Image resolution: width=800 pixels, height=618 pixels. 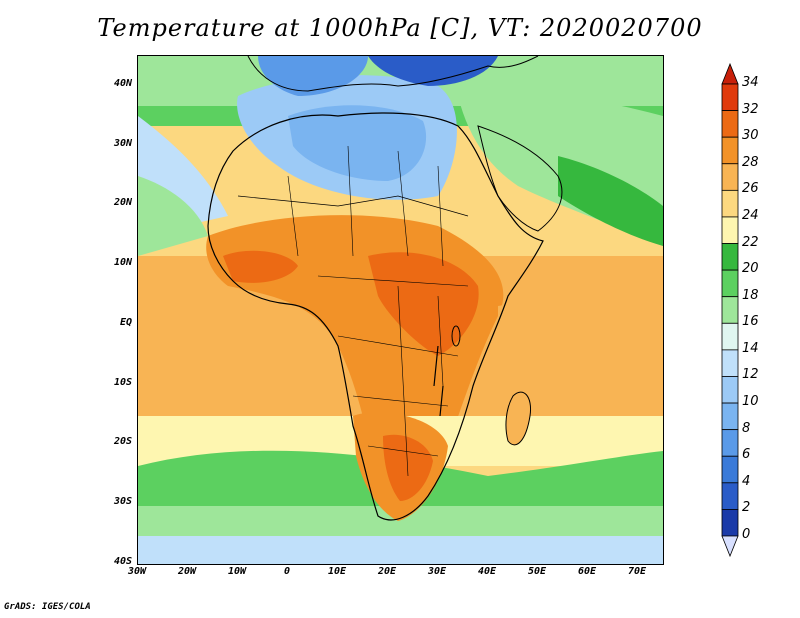 What do you see at coordinates (353, 206) in the screenshot?
I see `country-borders-north` at bounding box center [353, 206].